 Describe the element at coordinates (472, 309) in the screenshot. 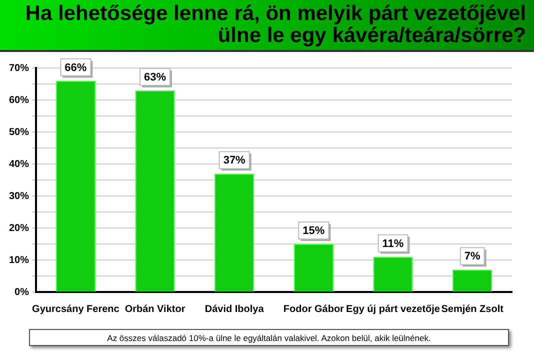

I see `x-tick-label: Semjén Zsolt` at that location.